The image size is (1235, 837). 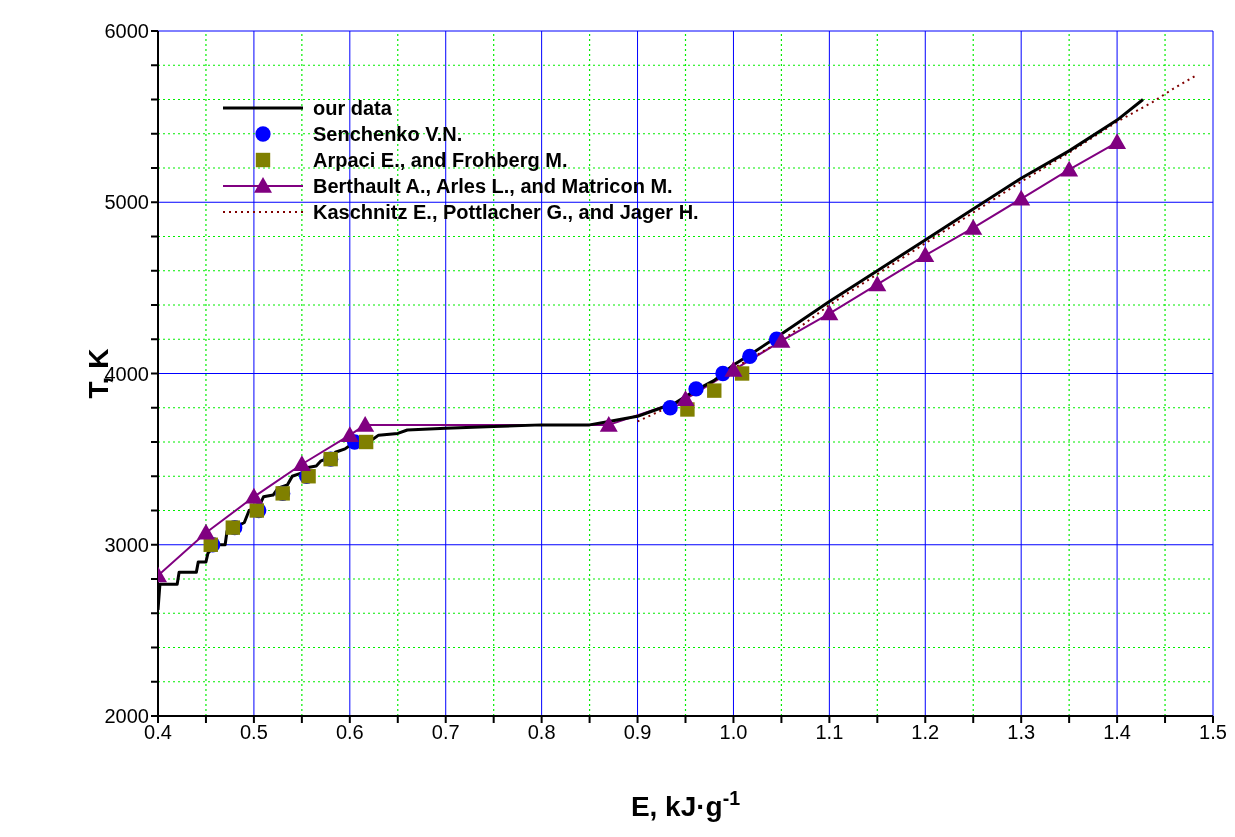 I want to click on x-tick-label: 1.5, so click(x=1213, y=732).